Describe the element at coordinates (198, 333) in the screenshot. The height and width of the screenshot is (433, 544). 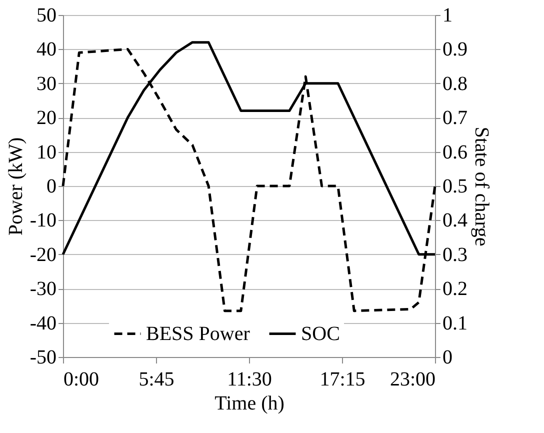
I see `legend-label: BESS Power` at that location.